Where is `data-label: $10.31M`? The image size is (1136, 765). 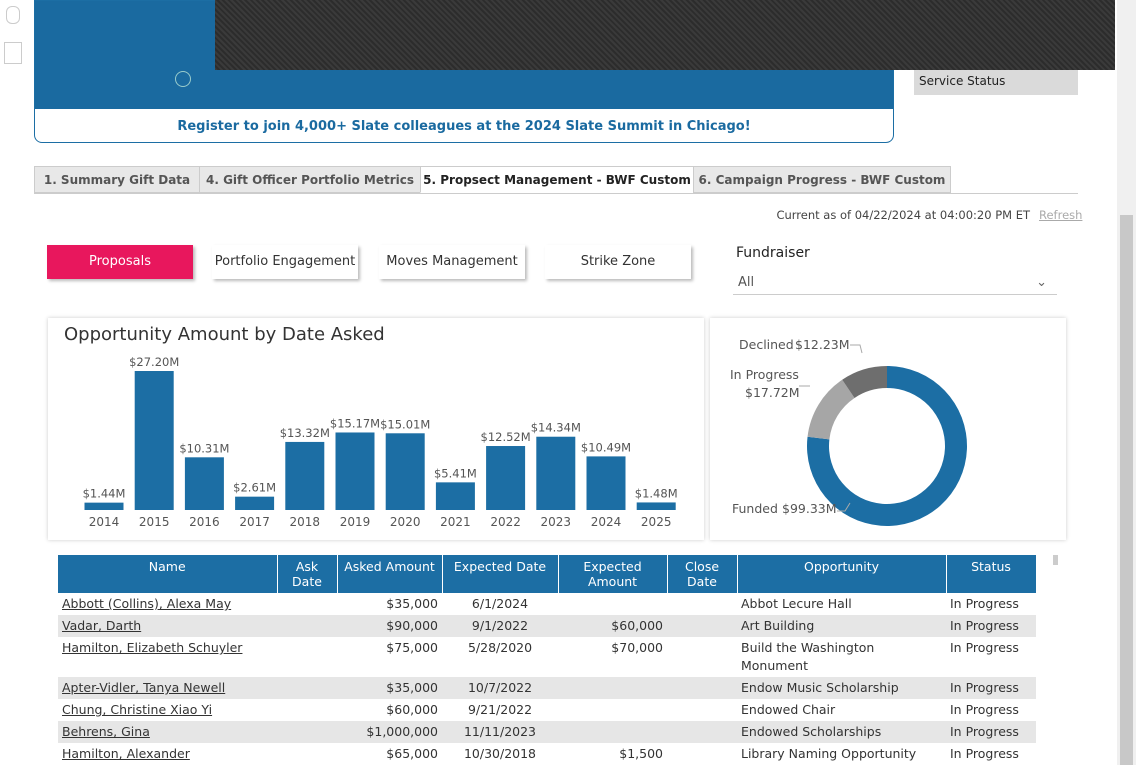
data-label: $10.31M is located at coordinates (204, 448).